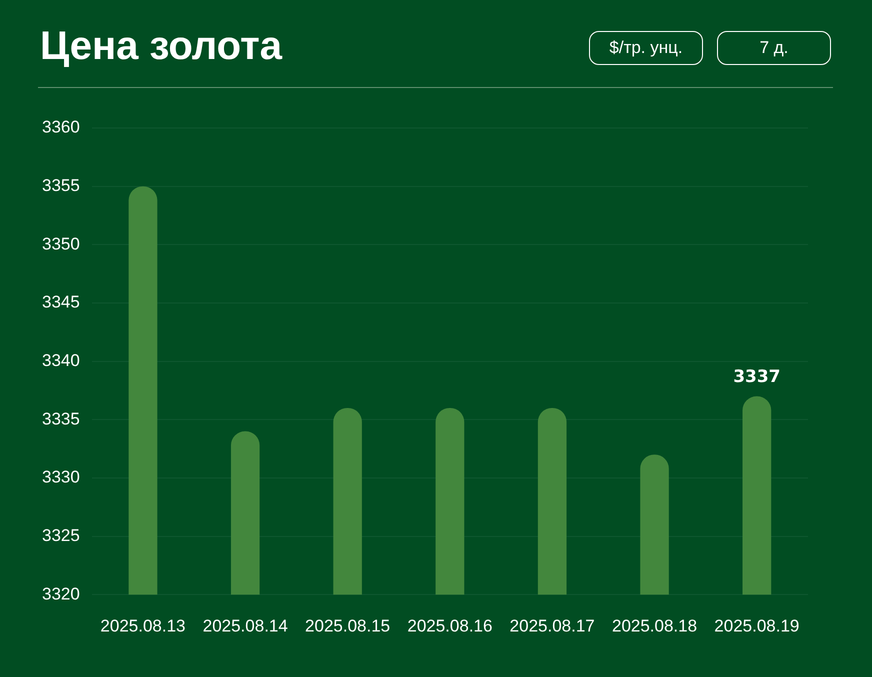 Image resolution: width=872 pixels, height=677 pixels. Describe the element at coordinates (449, 626) in the screenshot. I see `x-tick-label: 2025.08.16` at that location.